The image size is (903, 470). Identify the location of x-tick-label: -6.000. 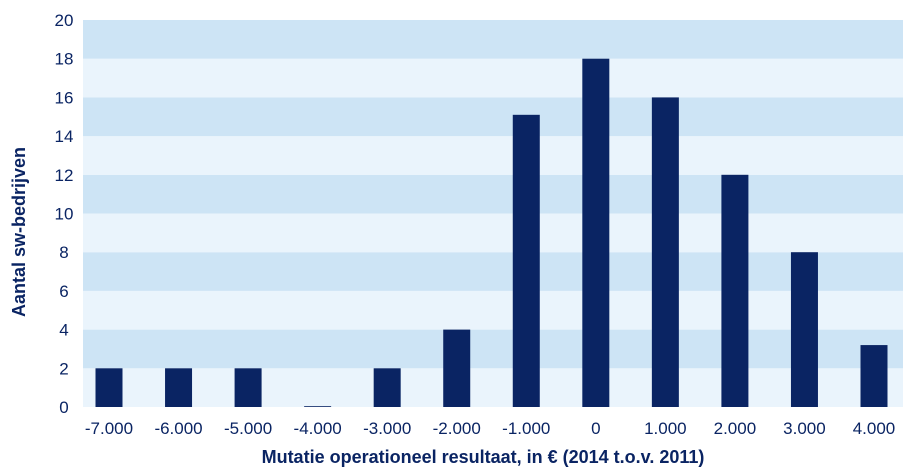
(178, 428).